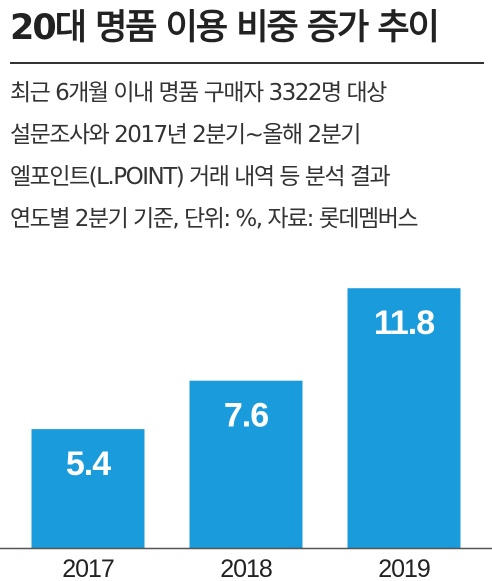 Image resolution: width=492 pixels, height=581 pixels. Describe the element at coordinates (214, 219) in the screenshot. I see `note-line-source: 연도별 2분기 기준, 단위: %, 자료: 롯데멤버스` at that location.